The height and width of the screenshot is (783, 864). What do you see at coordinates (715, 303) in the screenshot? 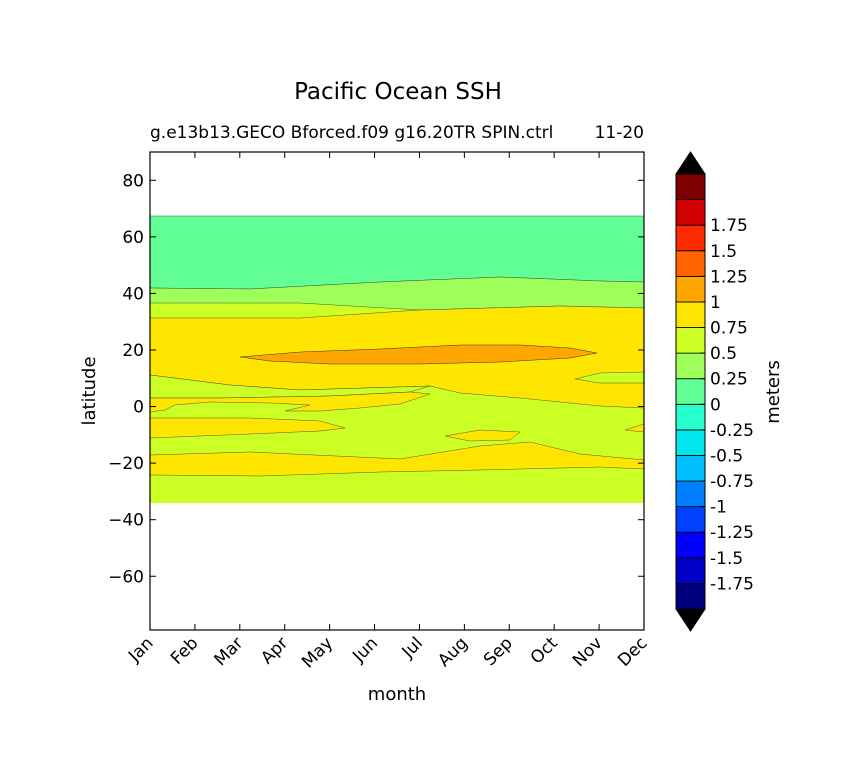
I see `colorbar-tick-label: 1` at bounding box center [715, 303].